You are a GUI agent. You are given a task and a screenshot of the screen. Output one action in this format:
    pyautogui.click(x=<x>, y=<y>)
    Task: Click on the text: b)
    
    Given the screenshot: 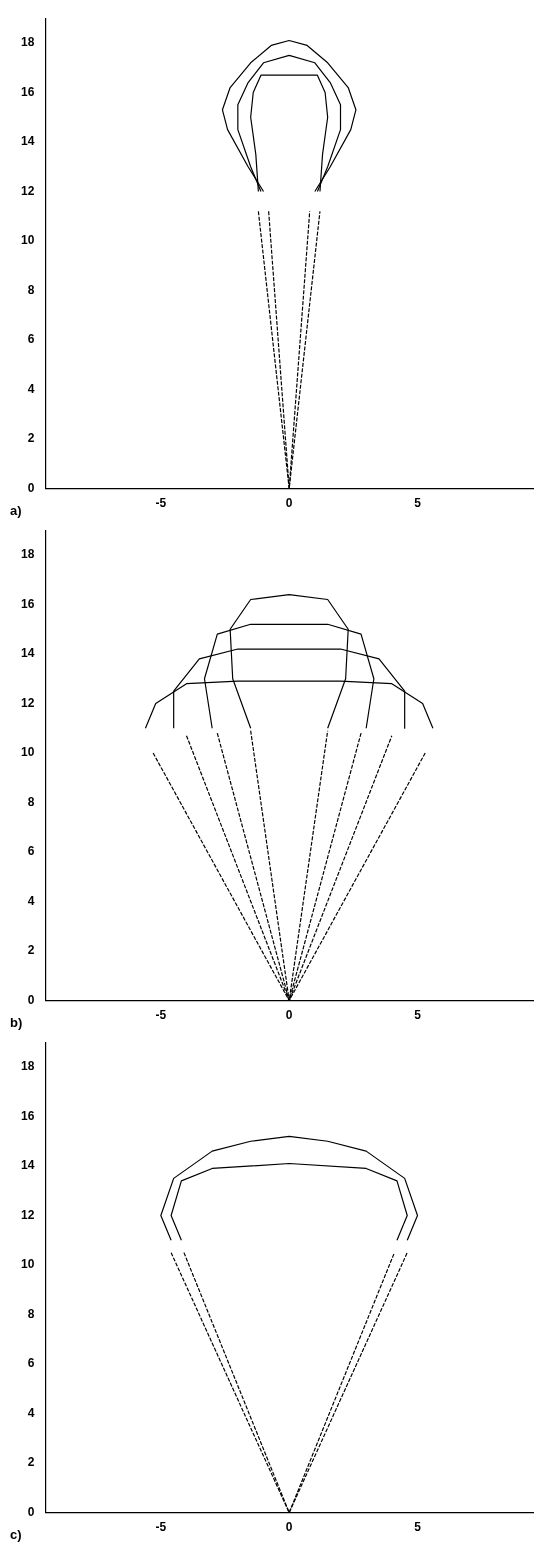 What is the action you would take?
    pyautogui.click(x=16, y=1023)
    